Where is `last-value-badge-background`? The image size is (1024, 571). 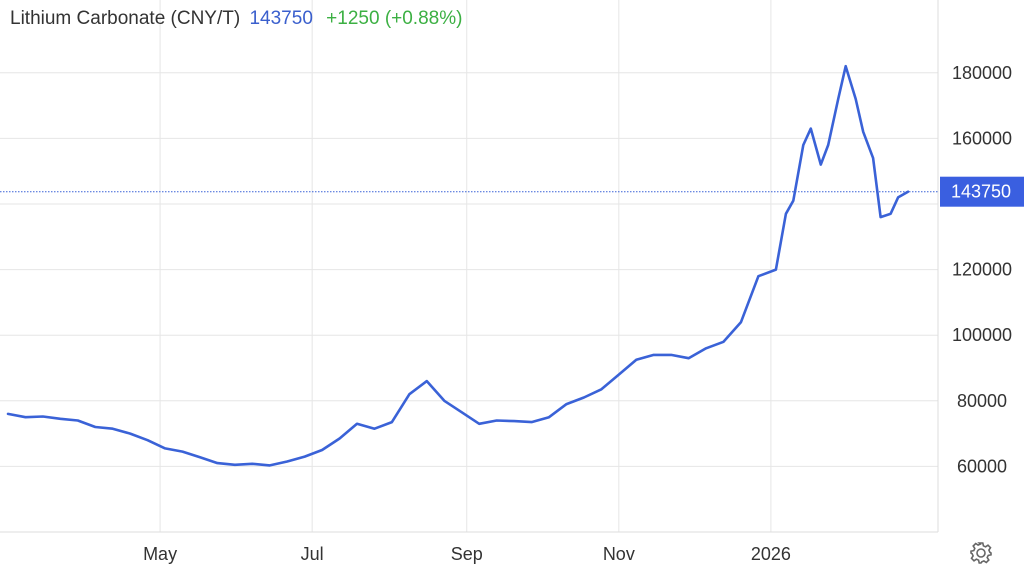 last-value-badge-background is located at coordinates (982, 191).